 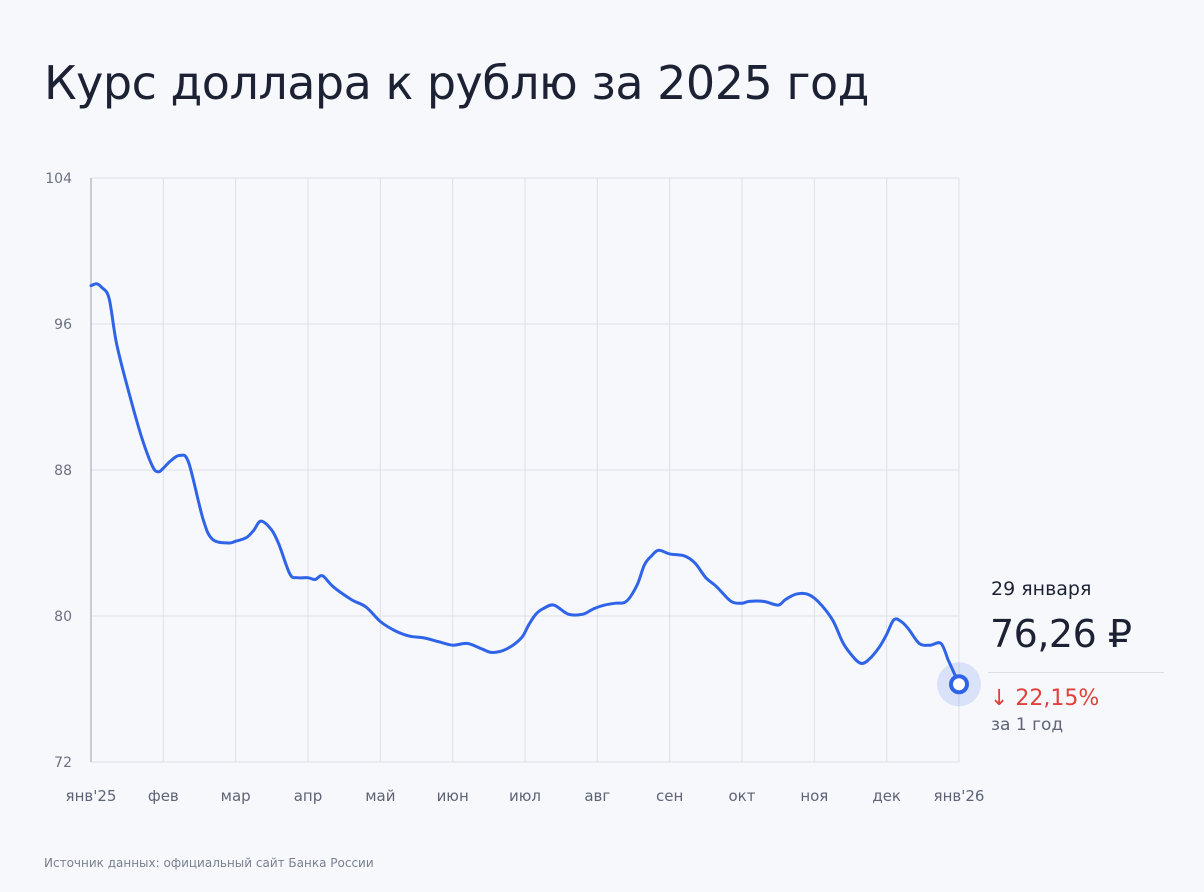 I want to click on chart-title: Курс доллара к рублю за 2025 год, so click(x=456, y=83).